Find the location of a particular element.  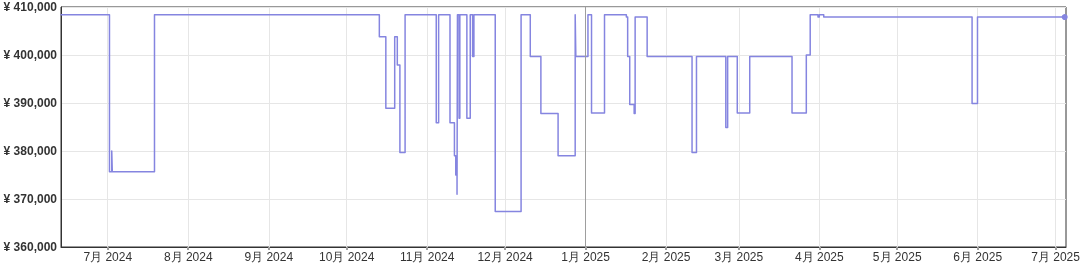

y-tick-label: ¥ 400,000 is located at coordinates (30, 55).